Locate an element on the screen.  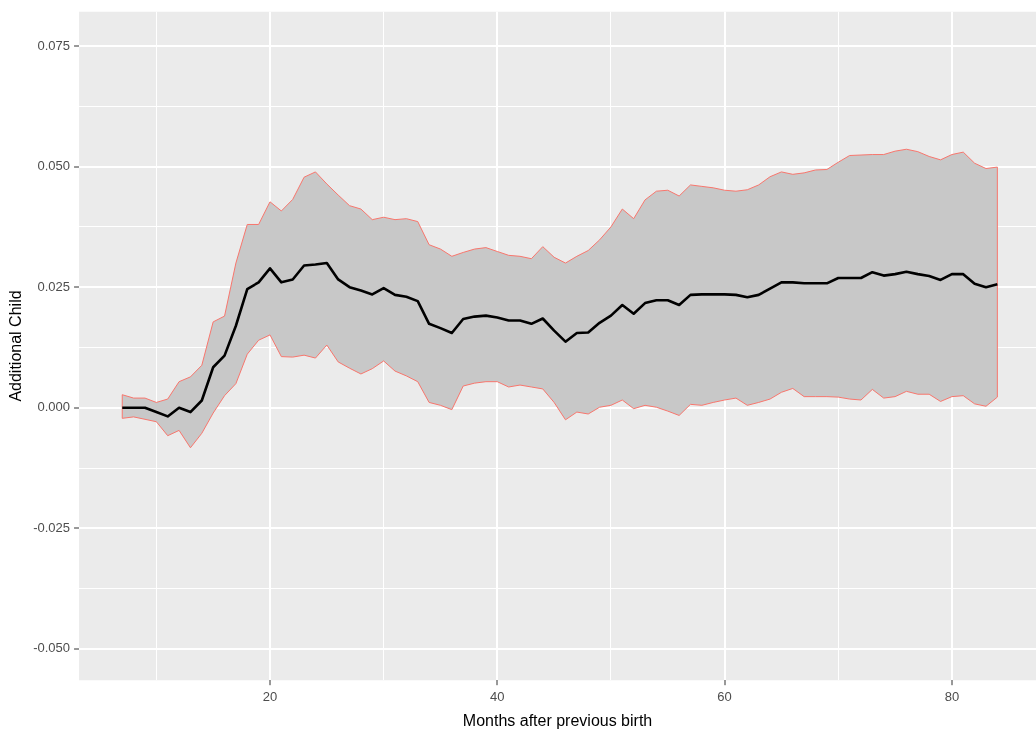
y-tick-label: -0.025 is located at coordinates (52, 527).